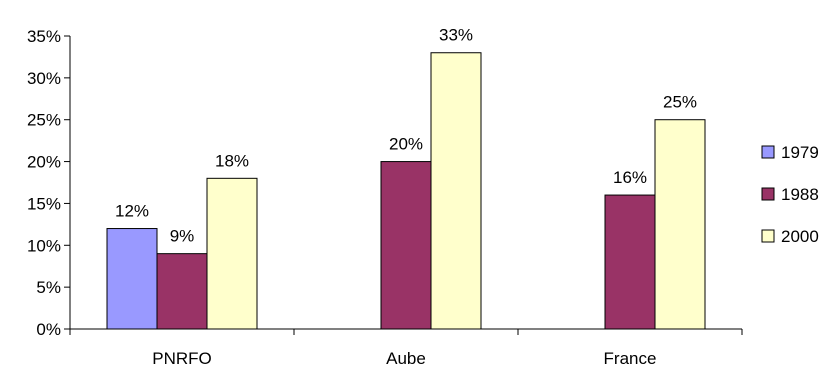 This screenshot has width=829, height=377. Describe the element at coordinates (680, 102) in the screenshot. I see `data-label: 25%` at that location.